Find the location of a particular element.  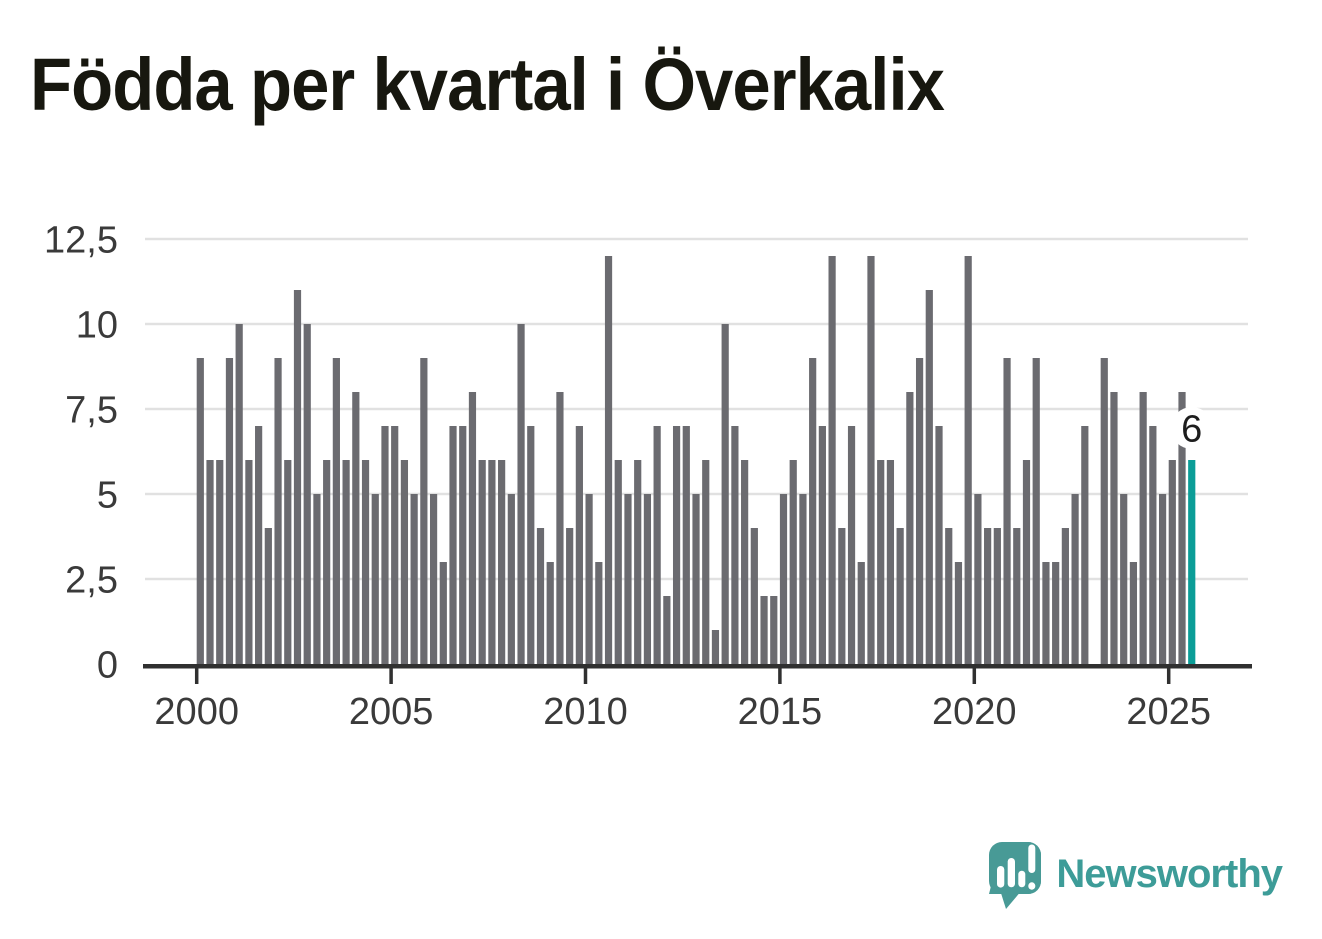

bar-2009-q2 is located at coordinates (560, 528).